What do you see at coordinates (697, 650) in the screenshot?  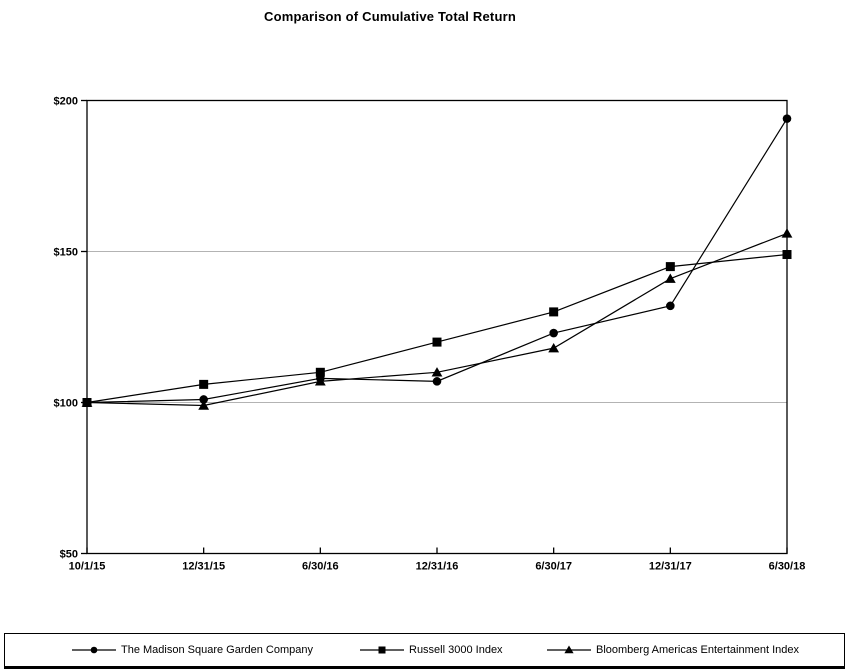 I see `legend-label-bloomberg-americas-entertainment: Bloomberg Americas Entertainment Index` at bounding box center [697, 650].